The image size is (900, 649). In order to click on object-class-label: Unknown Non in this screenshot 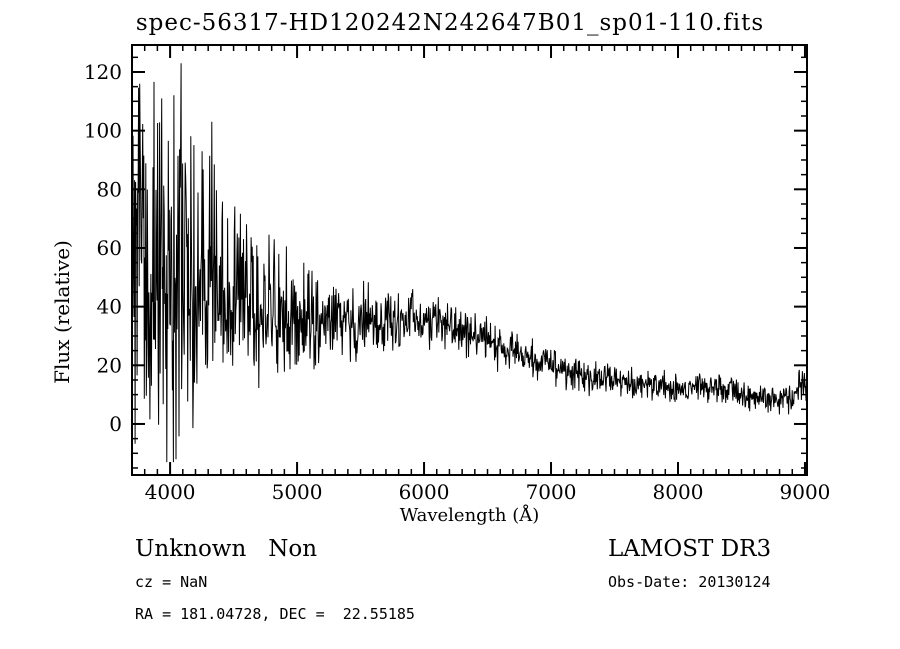, I will do `click(226, 549)`.